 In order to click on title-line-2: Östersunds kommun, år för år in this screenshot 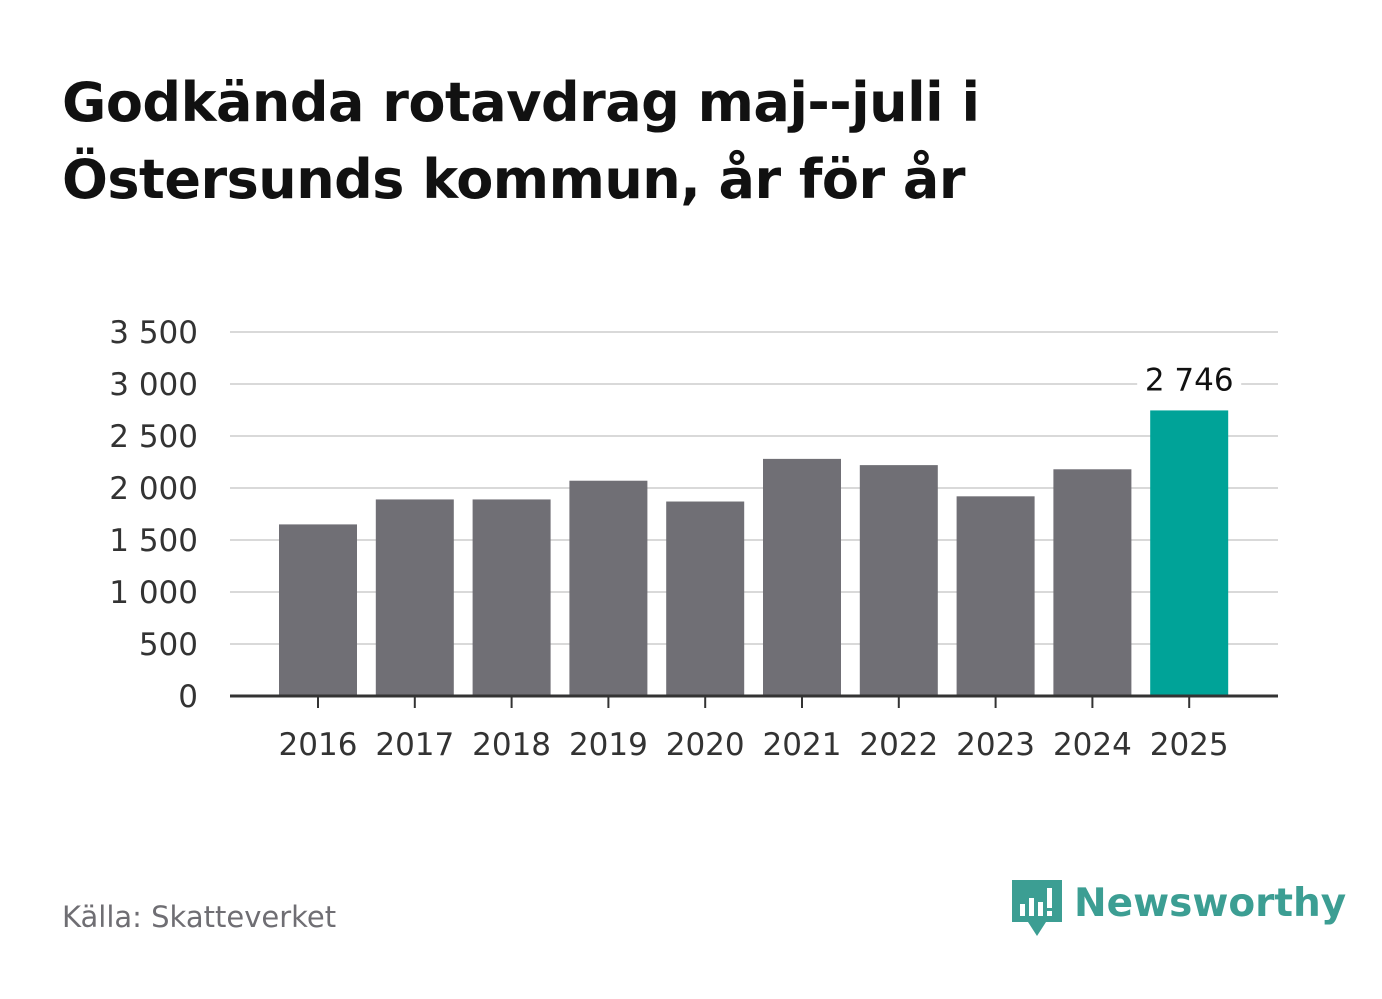, I will do `click(514, 179)`.